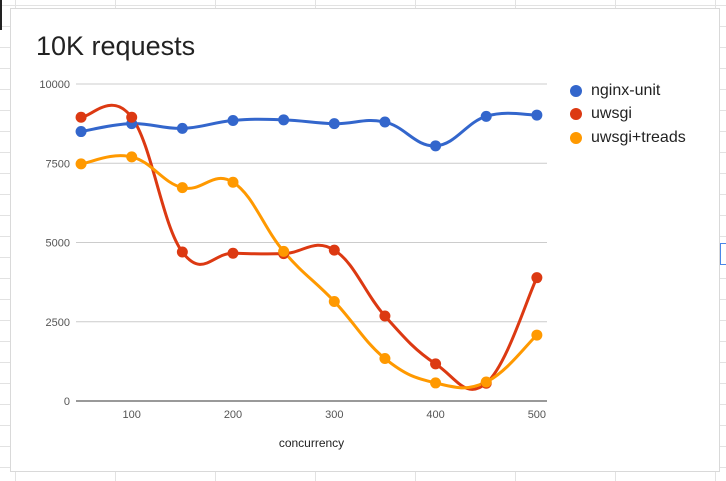  What do you see at coordinates (67, 402) in the screenshot?
I see `y-tick-label: 0` at bounding box center [67, 402].